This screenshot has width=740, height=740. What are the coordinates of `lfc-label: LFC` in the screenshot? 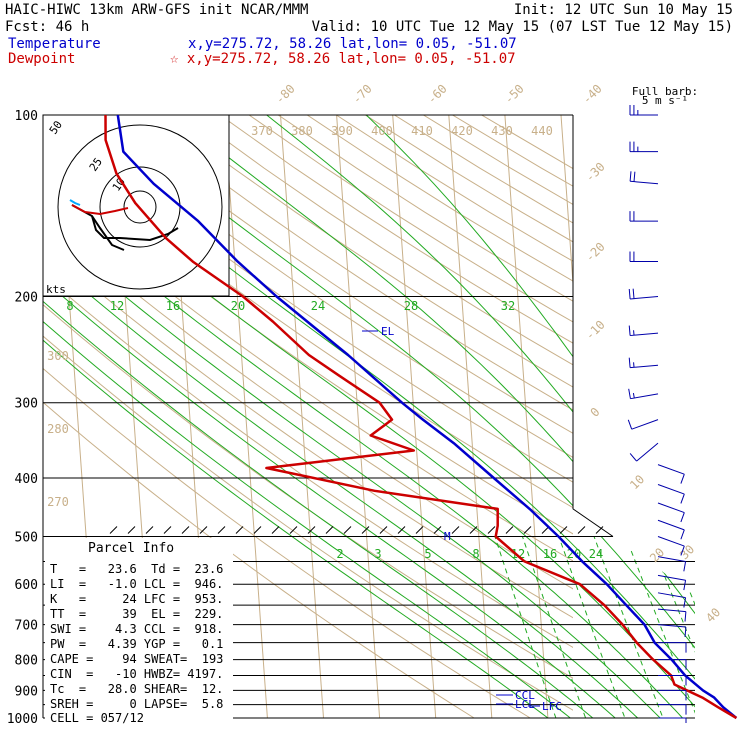 It's located at (552, 706).